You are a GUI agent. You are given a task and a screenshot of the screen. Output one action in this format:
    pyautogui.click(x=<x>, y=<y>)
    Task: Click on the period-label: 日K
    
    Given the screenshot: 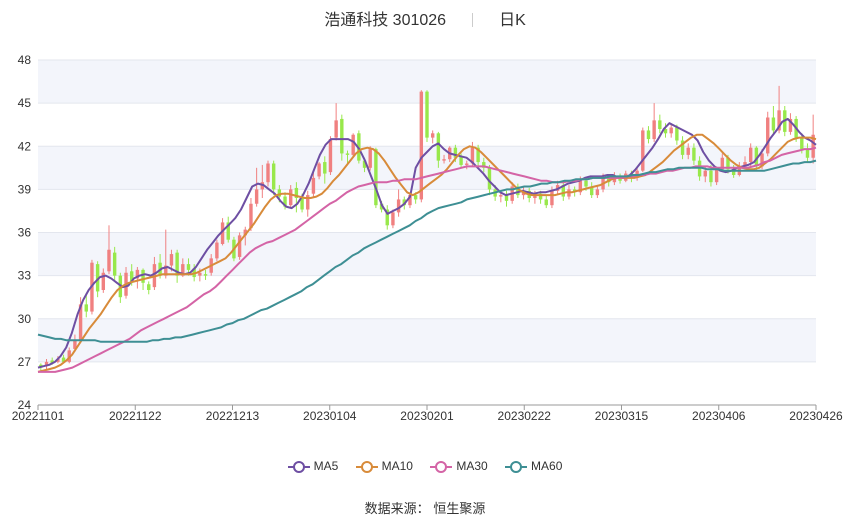 What is the action you would take?
    pyautogui.click(x=512, y=20)
    